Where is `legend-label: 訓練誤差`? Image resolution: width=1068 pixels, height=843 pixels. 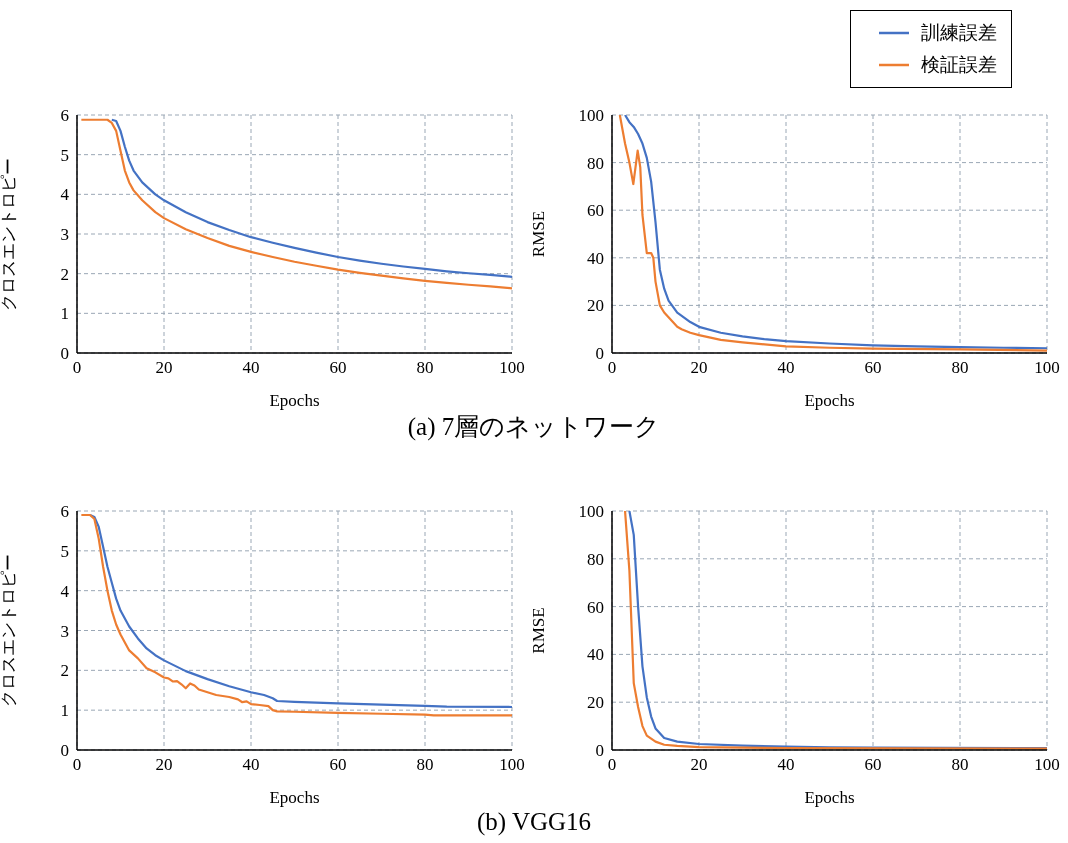
legend-label: 訓練誤差 is located at coordinates (959, 33).